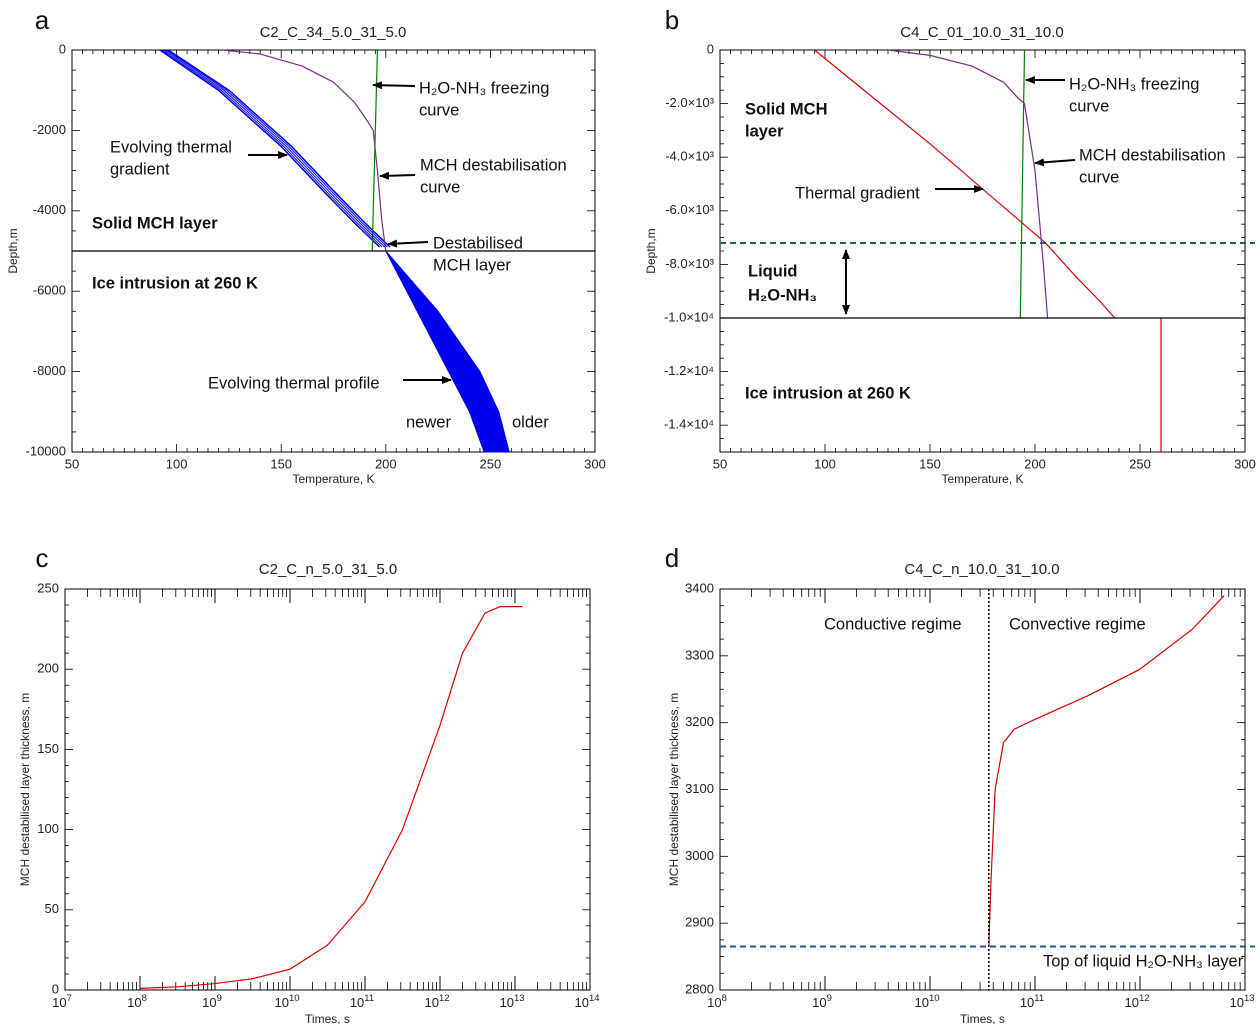 The height and width of the screenshot is (1024, 1260). What do you see at coordinates (408, 243) in the screenshot?
I see `annotation-arrow` at bounding box center [408, 243].